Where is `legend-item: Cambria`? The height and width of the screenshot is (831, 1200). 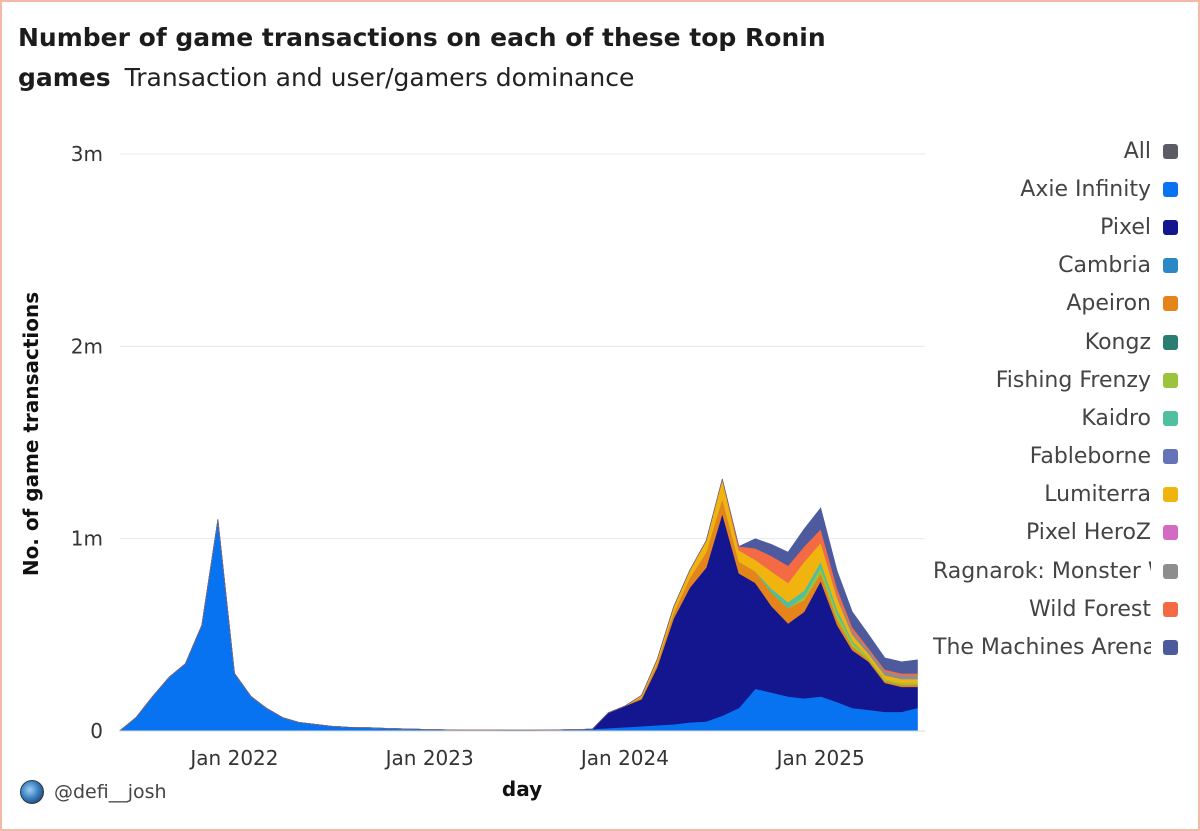
legend-item: Cambria is located at coordinates (1038, 266).